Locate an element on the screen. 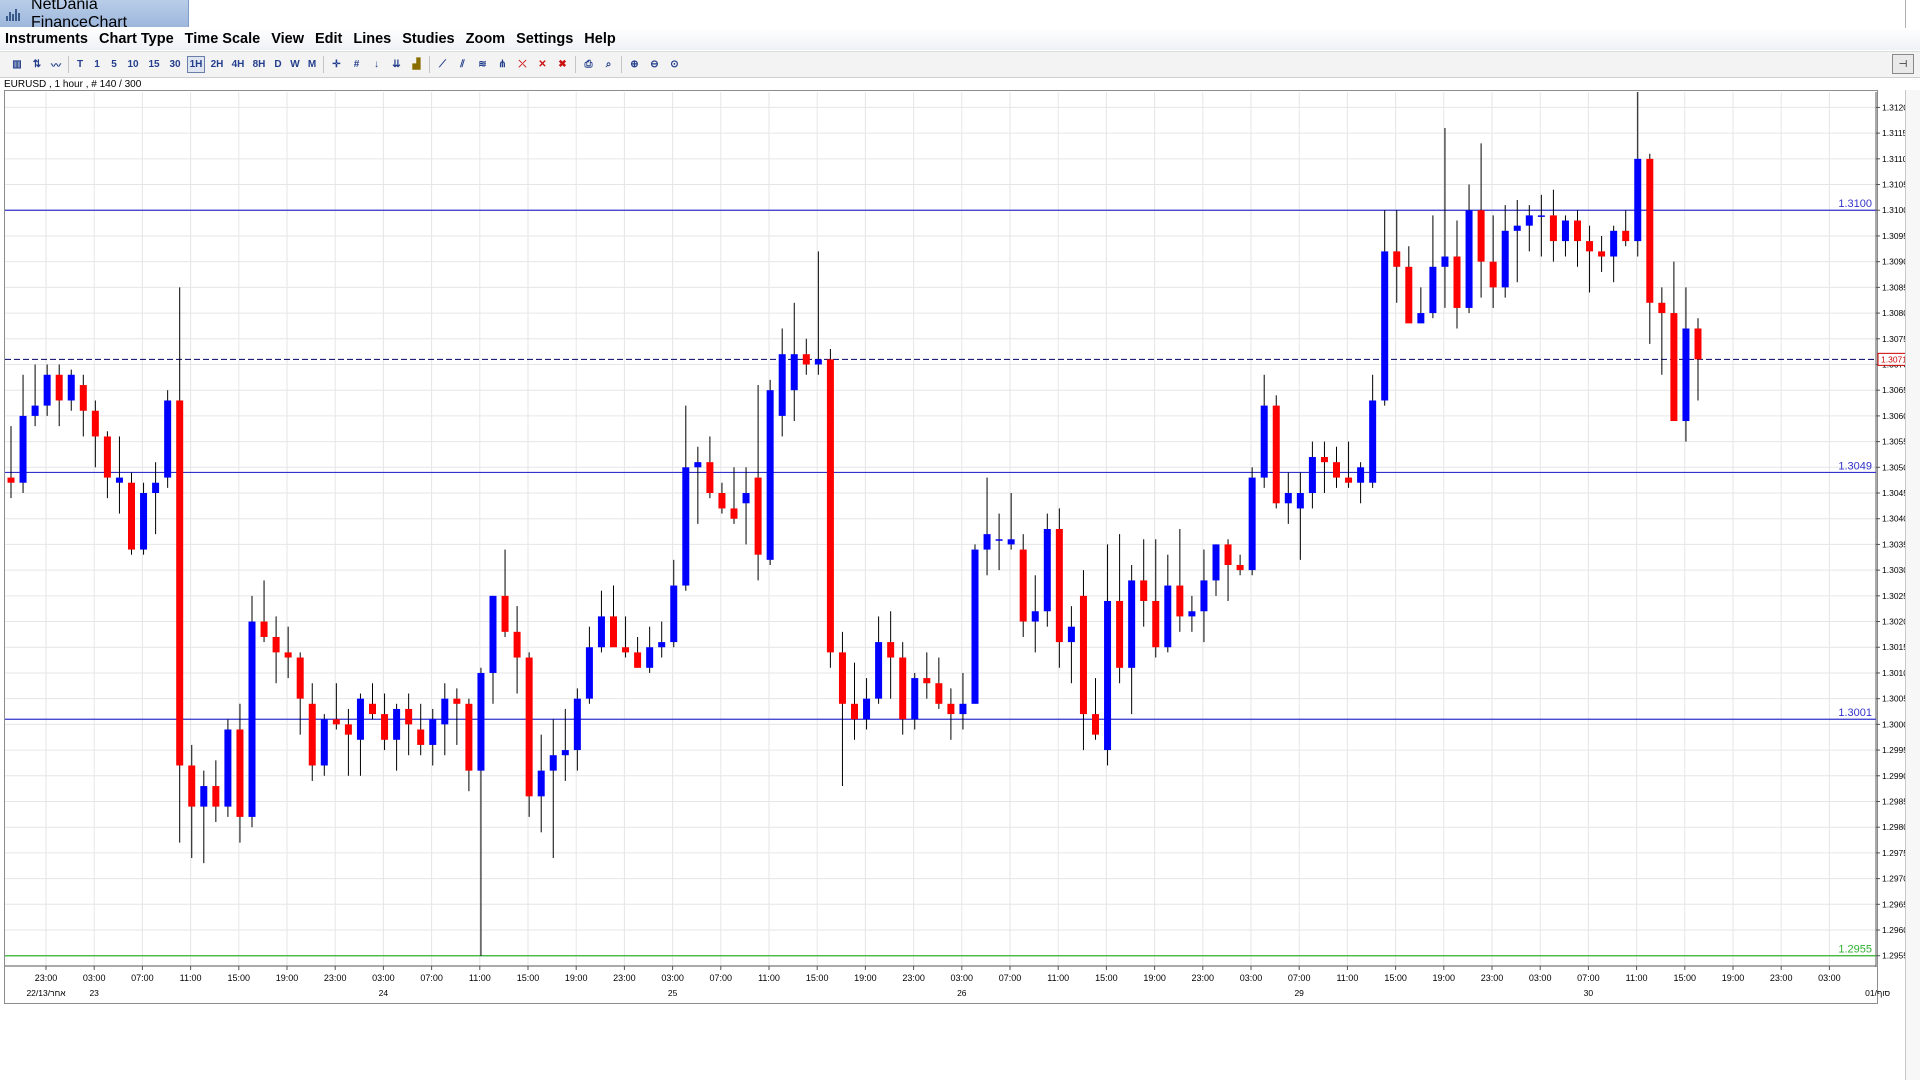  menu-view: View is located at coordinates (287, 39).